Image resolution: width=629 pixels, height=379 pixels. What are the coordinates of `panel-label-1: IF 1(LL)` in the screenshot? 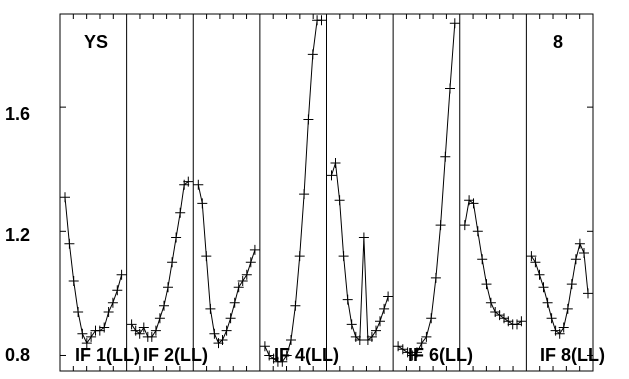 It's located at (107, 355).